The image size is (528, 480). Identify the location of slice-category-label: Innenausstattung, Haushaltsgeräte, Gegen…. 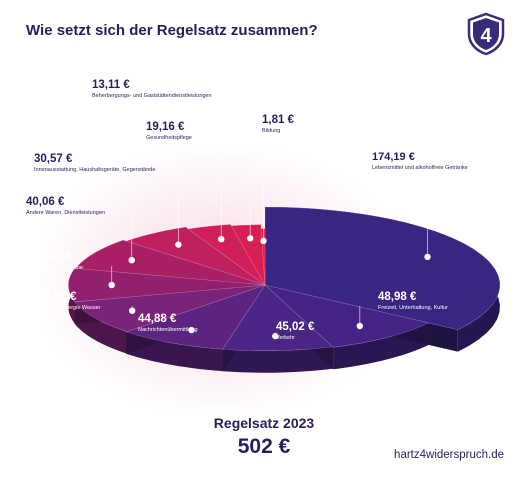
(94, 170).